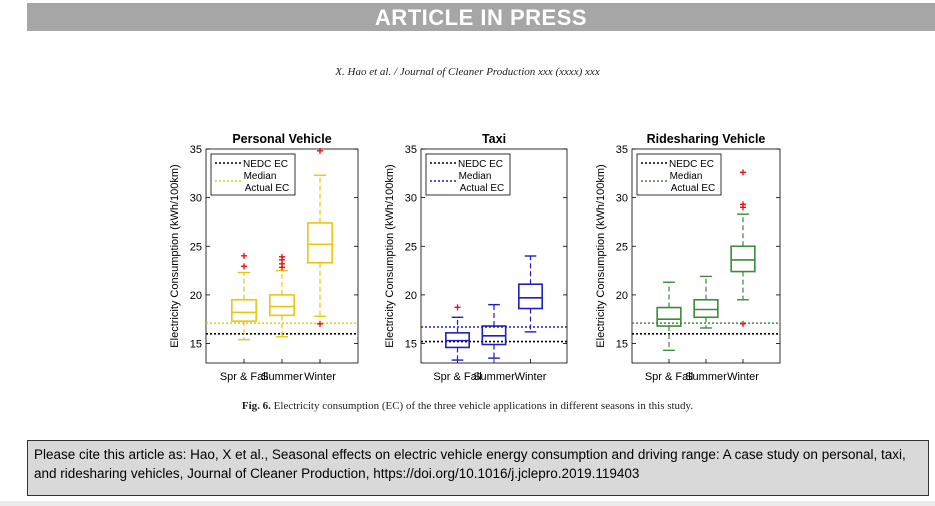  I want to click on caption-label: Fig. 6., so click(256, 406).